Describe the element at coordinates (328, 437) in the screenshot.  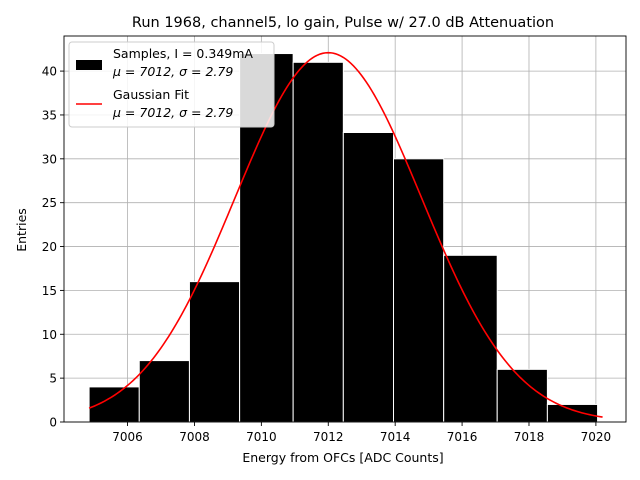
I see `x-tick-label-3: 7012` at that location.